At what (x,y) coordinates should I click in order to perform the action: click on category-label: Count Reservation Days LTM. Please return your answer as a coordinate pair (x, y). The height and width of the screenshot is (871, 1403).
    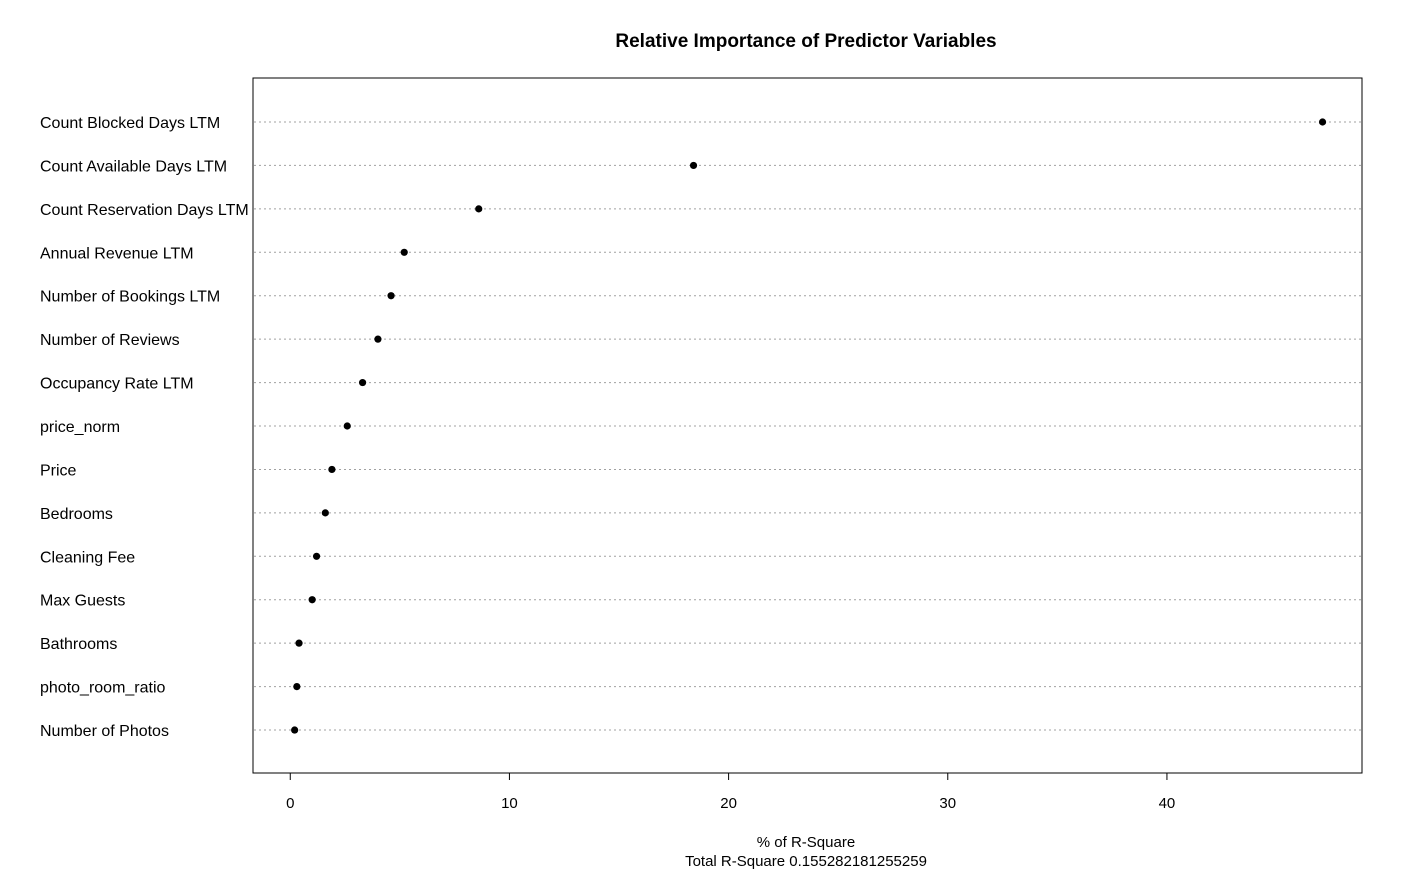
    Looking at the image, I should click on (144, 210).